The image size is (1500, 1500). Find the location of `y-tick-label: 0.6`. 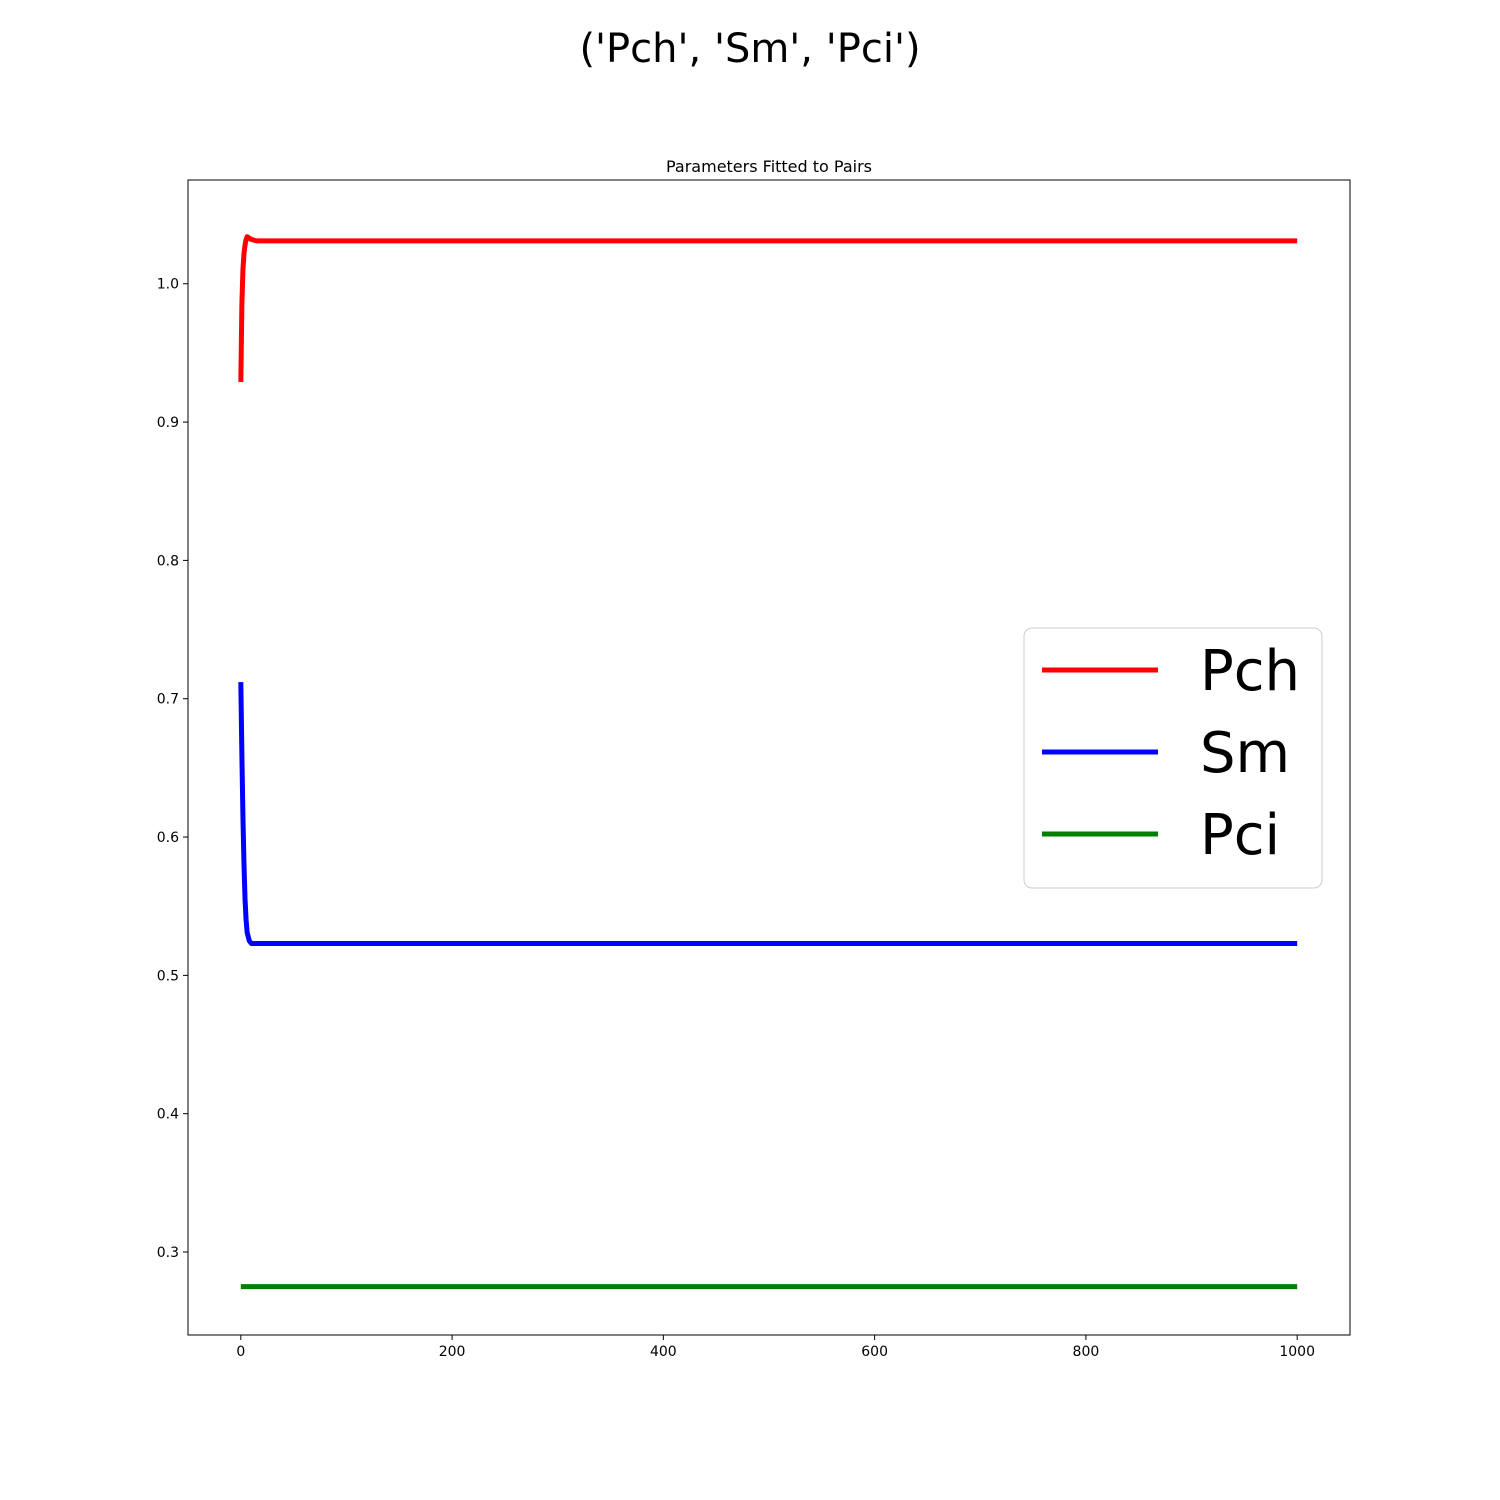

y-tick-label: 0.6 is located at coordinates (168, 838).